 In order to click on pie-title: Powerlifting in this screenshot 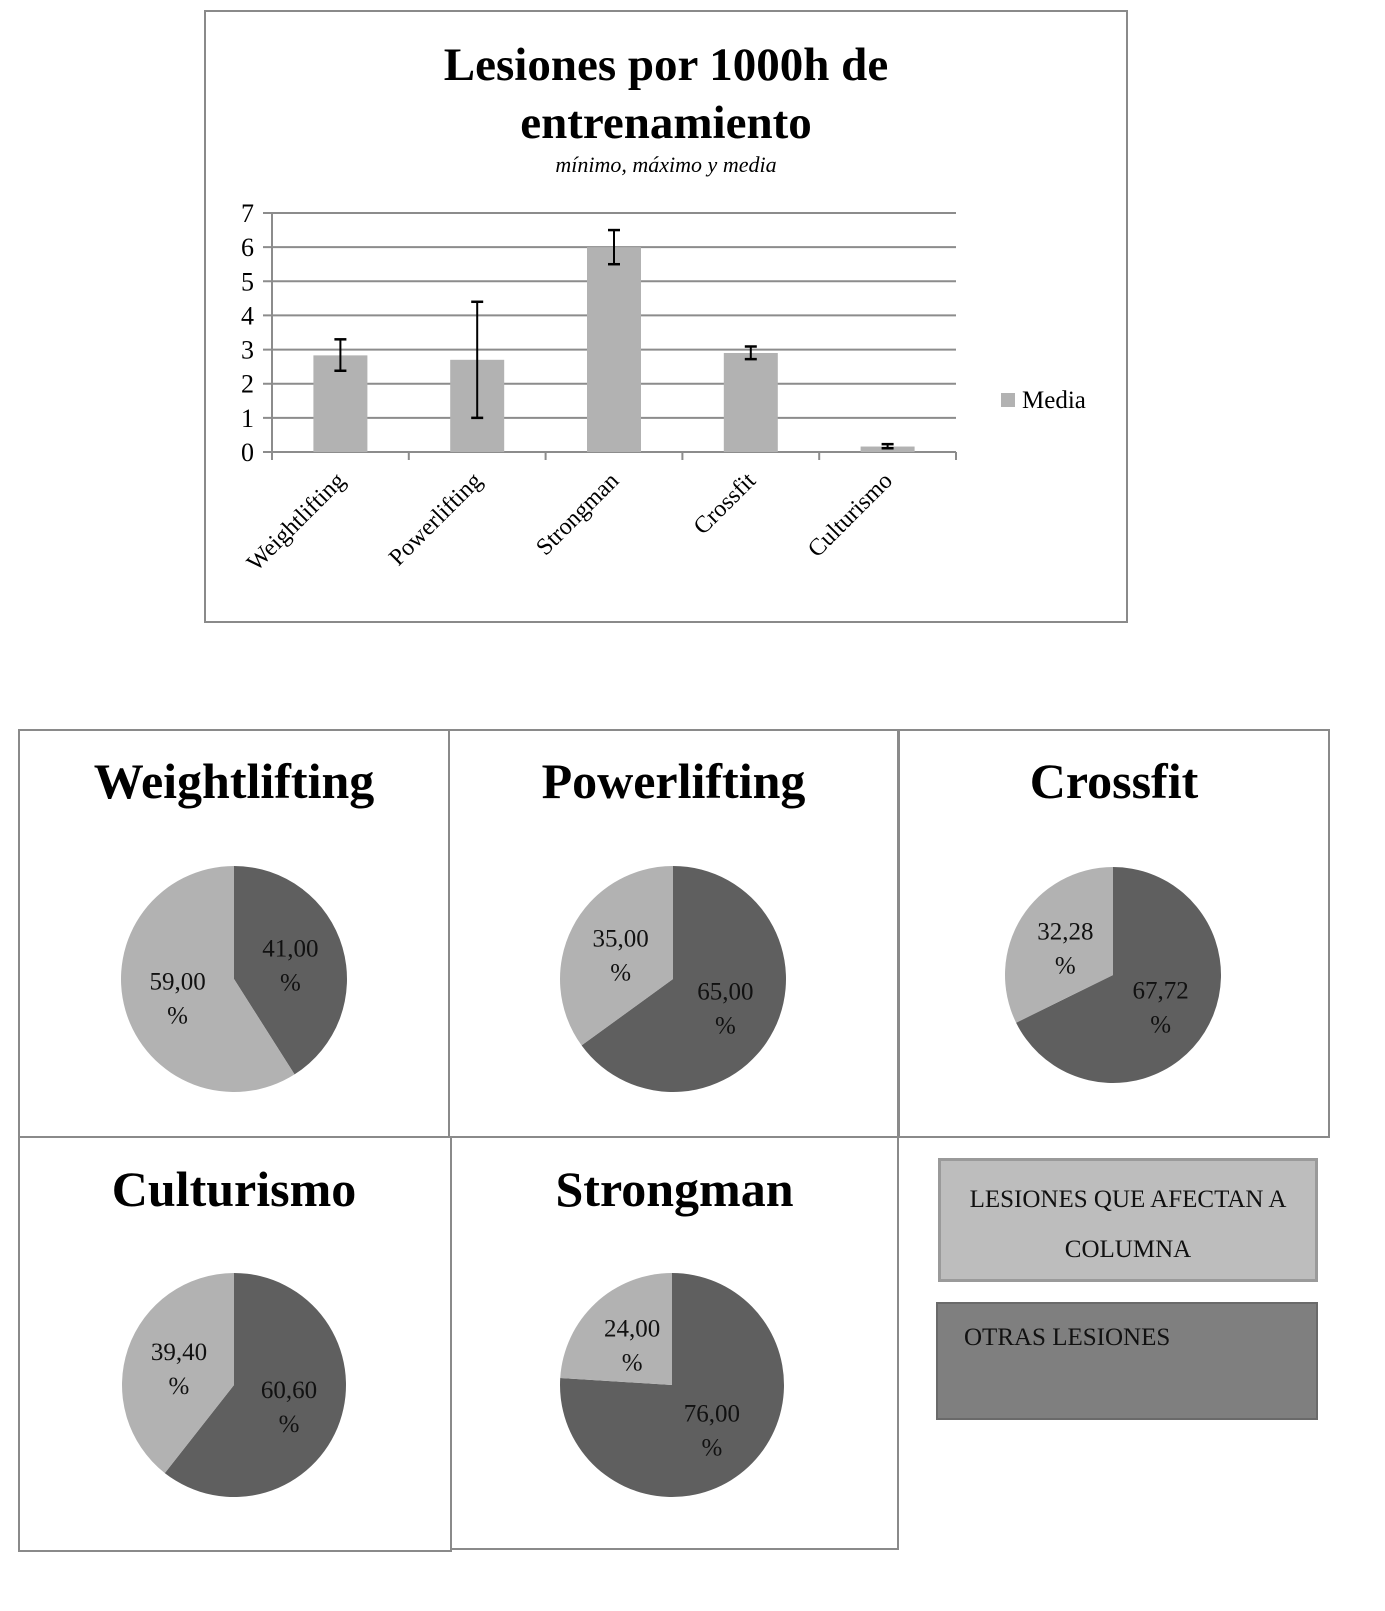, I will do `click(673, 781)`.